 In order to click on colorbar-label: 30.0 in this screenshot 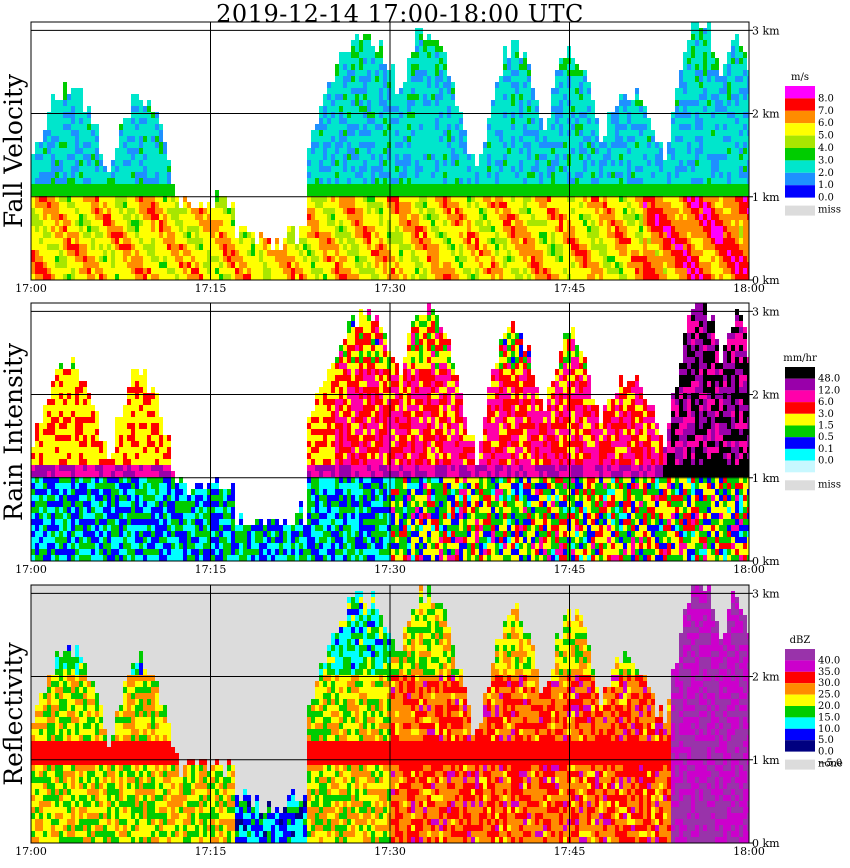, I will do `click(829, 683)`.